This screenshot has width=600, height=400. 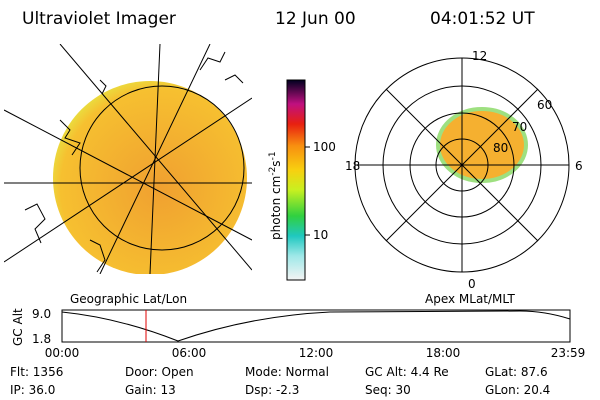 What do you see at coordinates (296, 180) in the screenshot?
I see `colorbar` at bounding box center [296, 180].